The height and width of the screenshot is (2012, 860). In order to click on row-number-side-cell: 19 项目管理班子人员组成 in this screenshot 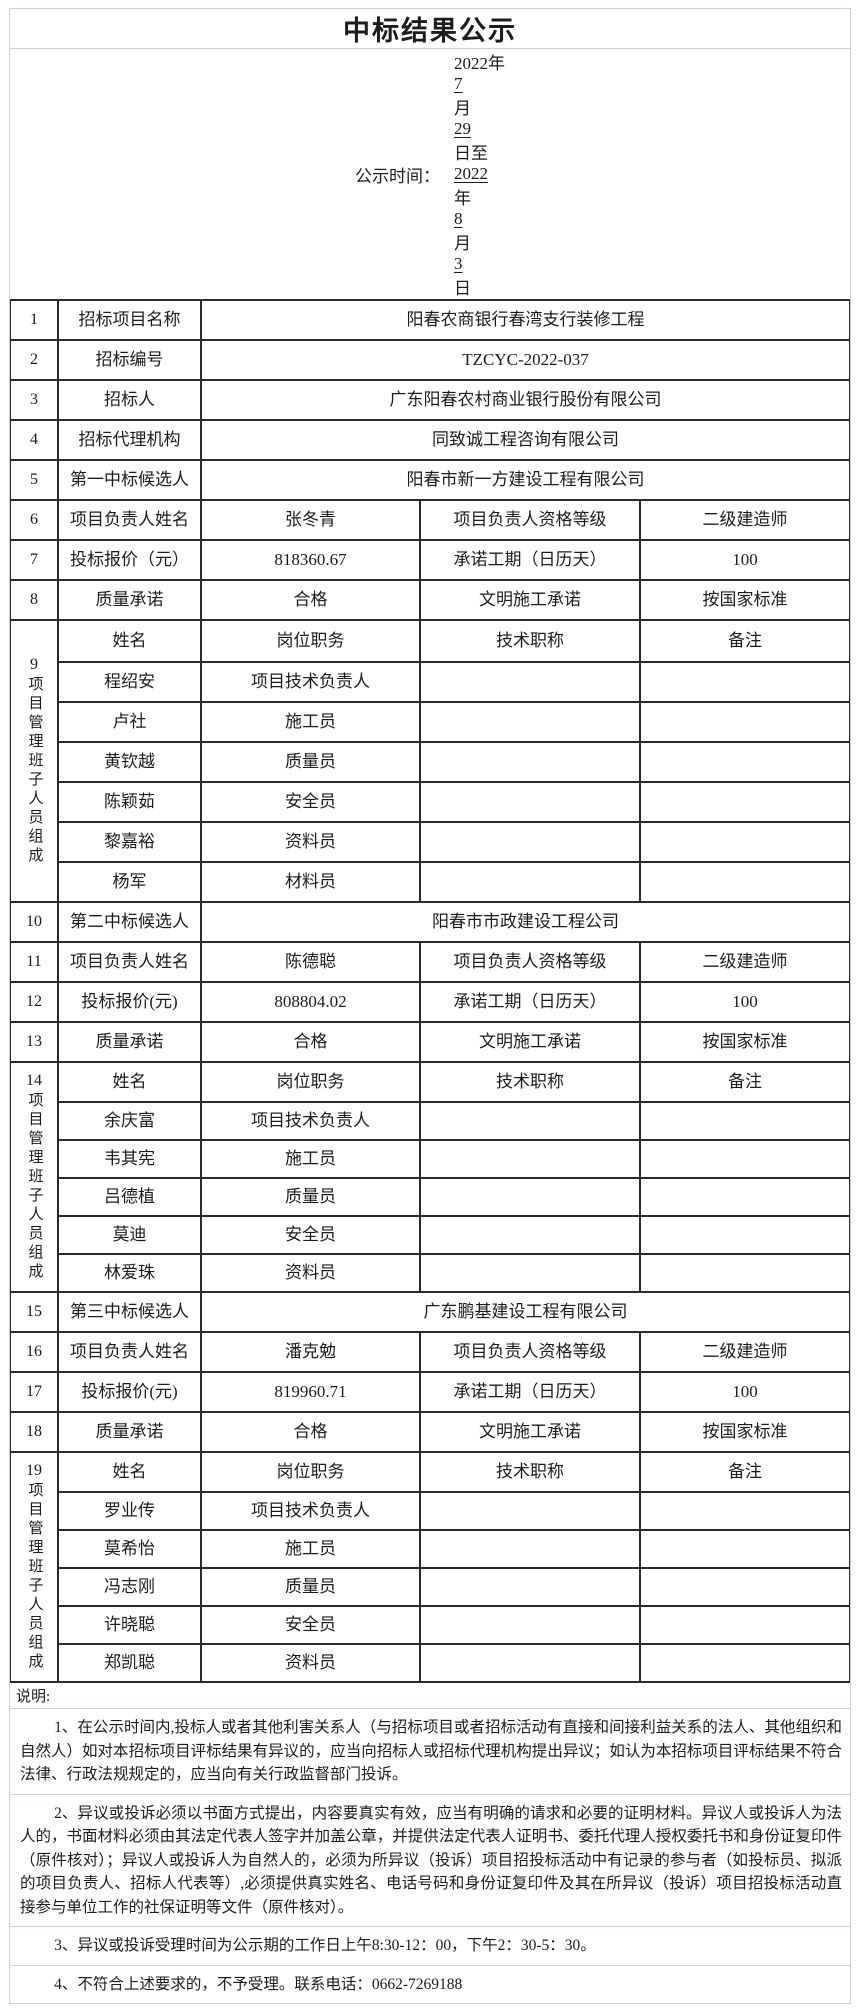, I will do `click(34, 1567)`.